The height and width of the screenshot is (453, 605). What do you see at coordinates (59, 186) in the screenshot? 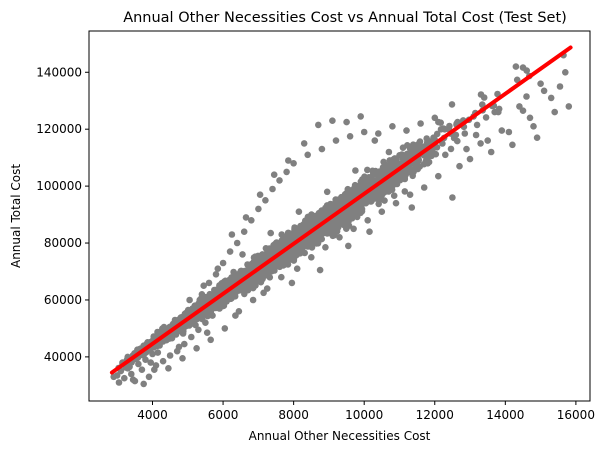
I see `y-tick-label: 100000` at bounding box center [59, 186].